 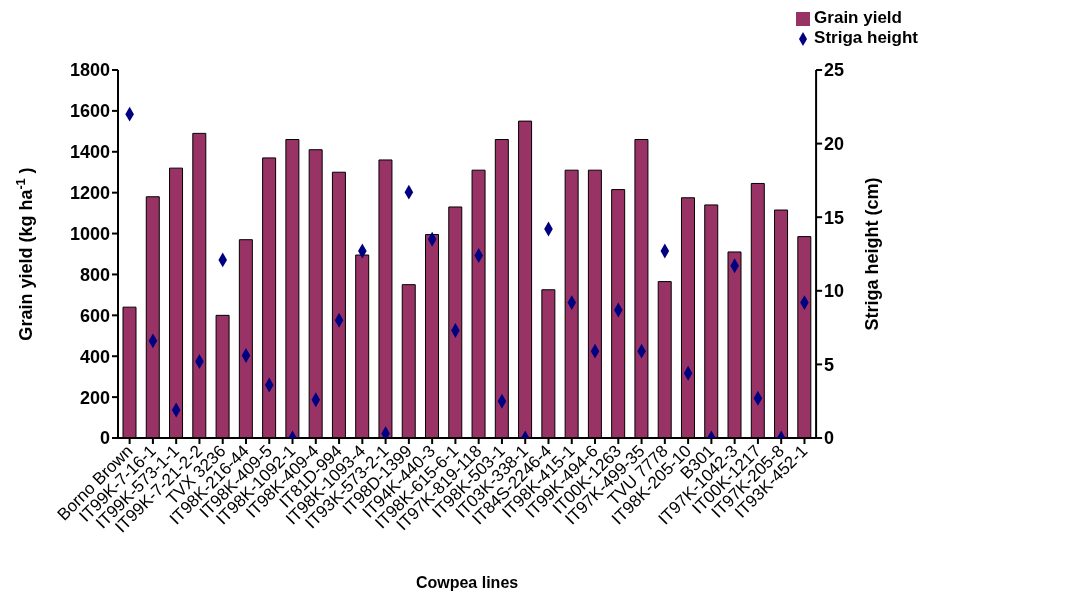 I want to click on y-tick-label: 0, so click(x=104, y=438).